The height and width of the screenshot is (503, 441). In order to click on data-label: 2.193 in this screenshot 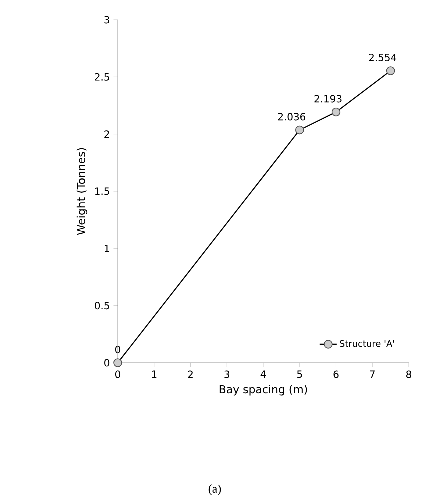, I will do `click(328, 99)`.